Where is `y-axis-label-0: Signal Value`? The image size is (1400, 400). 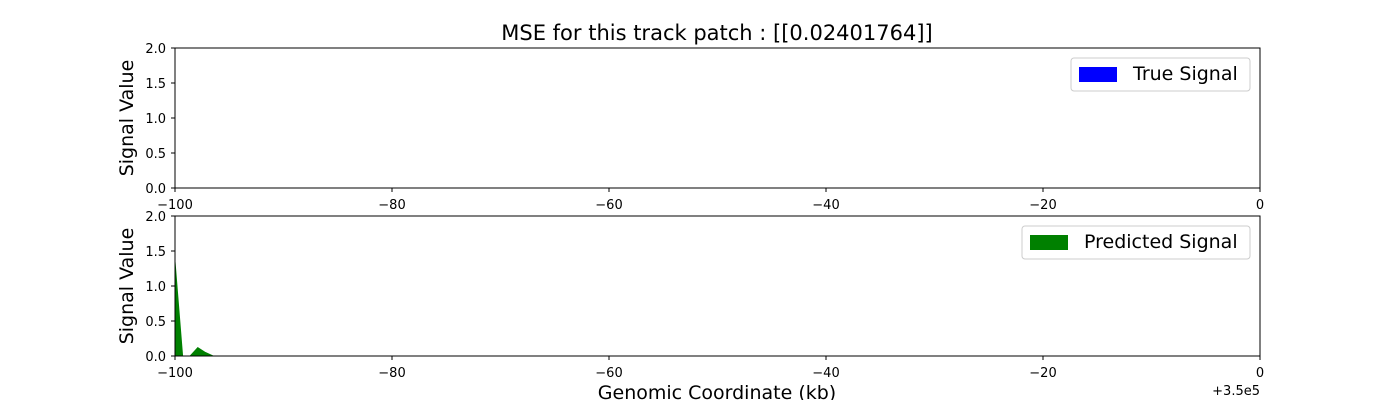
y-axis-label-0: Signal Value is located at coordinates (127, 118).